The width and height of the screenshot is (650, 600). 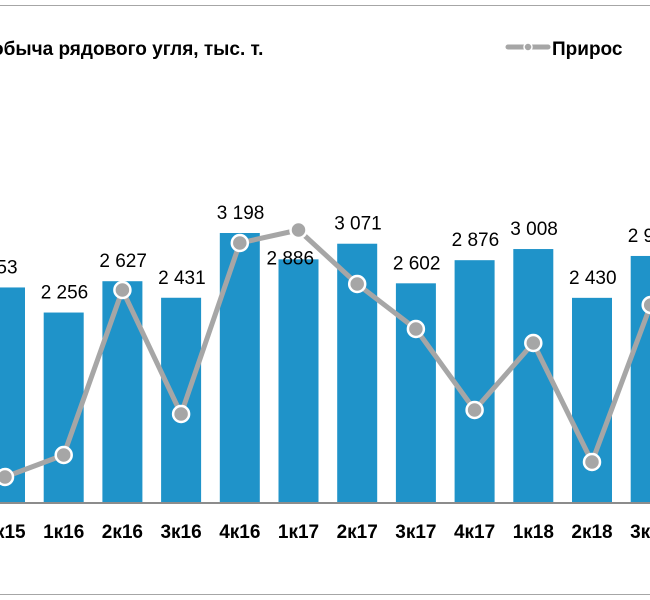 I want to click on x-tick-4к15: 4к15, so click(x=13, y=532).